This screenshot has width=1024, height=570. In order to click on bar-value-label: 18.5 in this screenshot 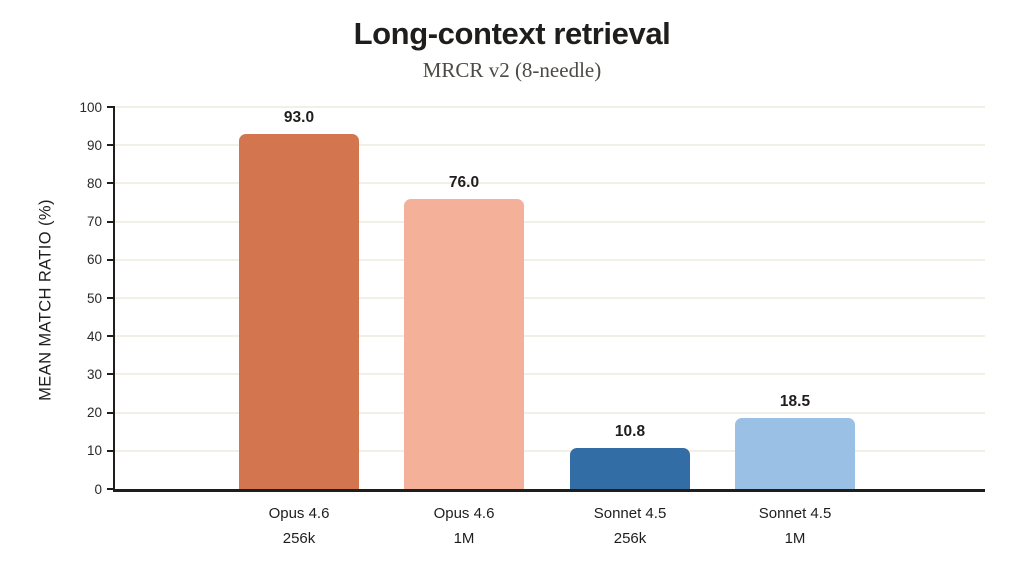, I will do `click(795, 402)`.